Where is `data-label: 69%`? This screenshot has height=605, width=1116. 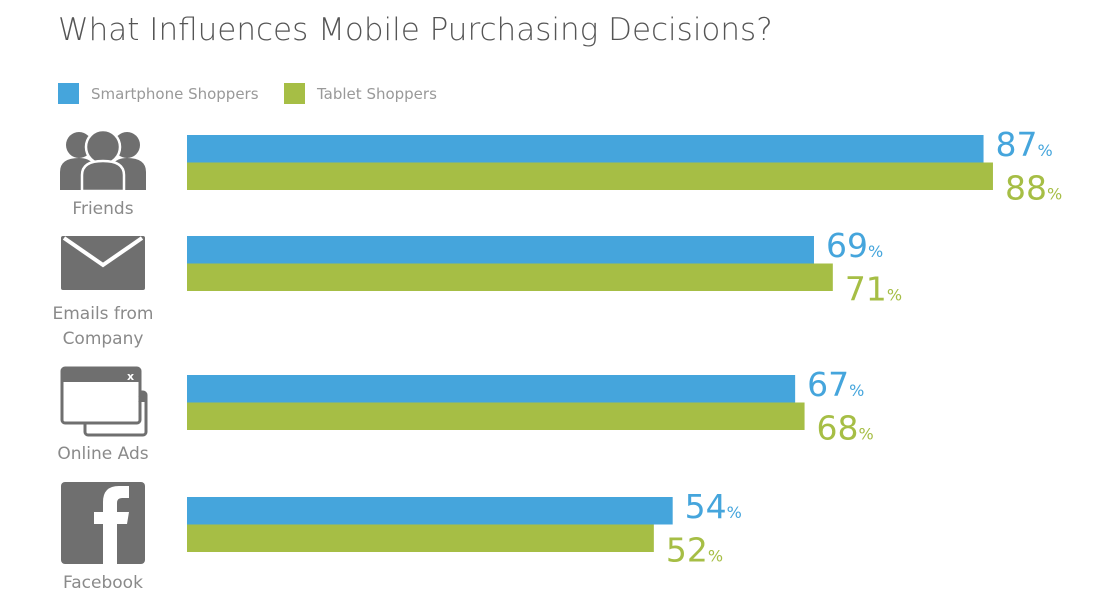 data-label: 69% is located at coordinates (854, 245).